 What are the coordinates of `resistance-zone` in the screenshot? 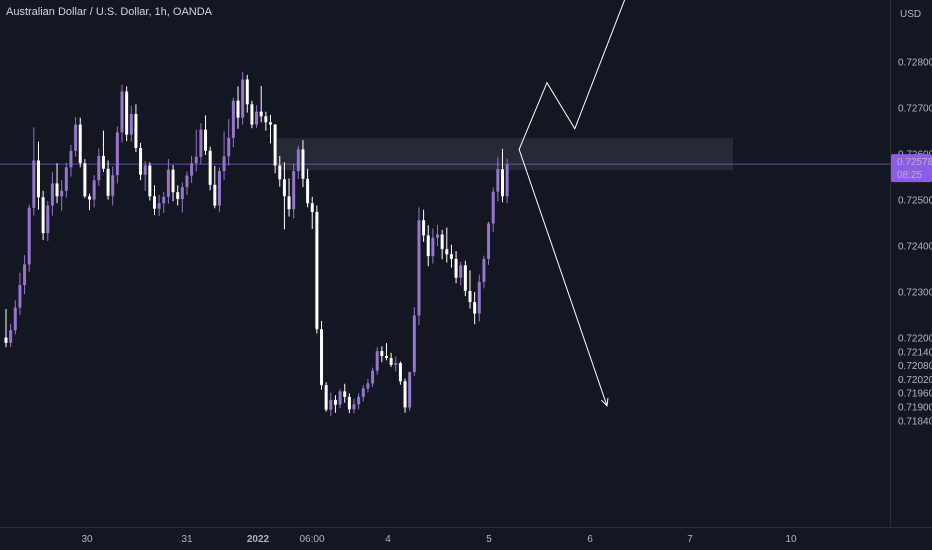 It's located at (505, 154).